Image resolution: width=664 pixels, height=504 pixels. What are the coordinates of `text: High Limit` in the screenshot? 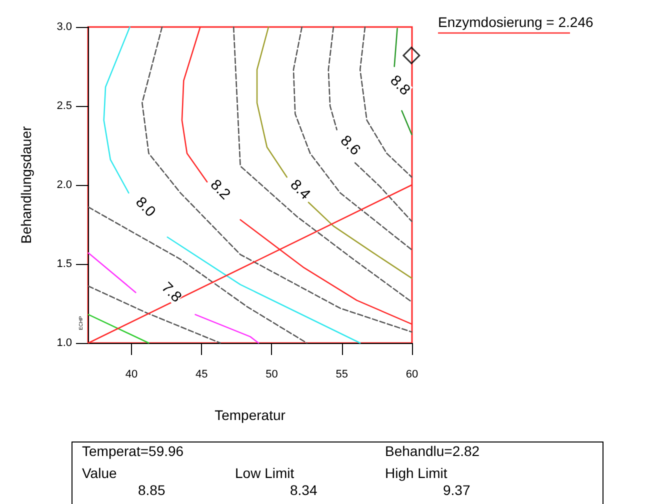 It's located at (416, 473).